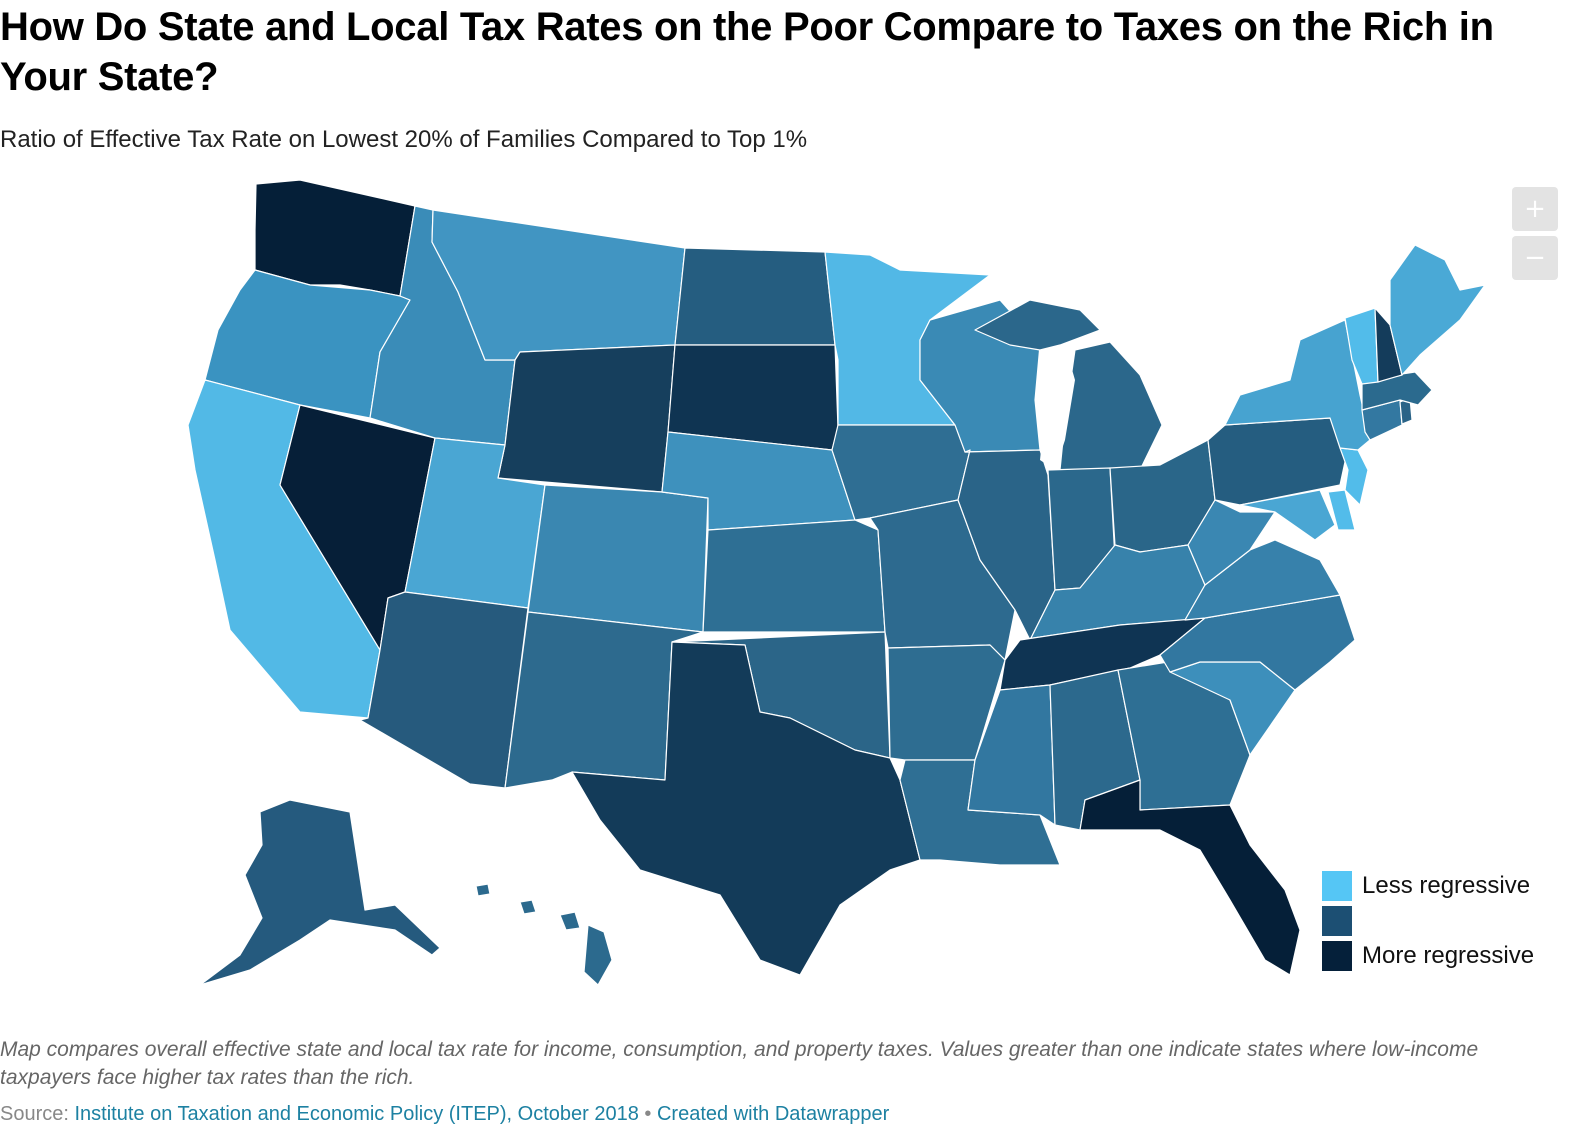 This screenshot has width=1580, height=1146. What do you see at coordinates (444, 690) in the screenshot?
I see `state-arizona` at bounding box center [444, 690].